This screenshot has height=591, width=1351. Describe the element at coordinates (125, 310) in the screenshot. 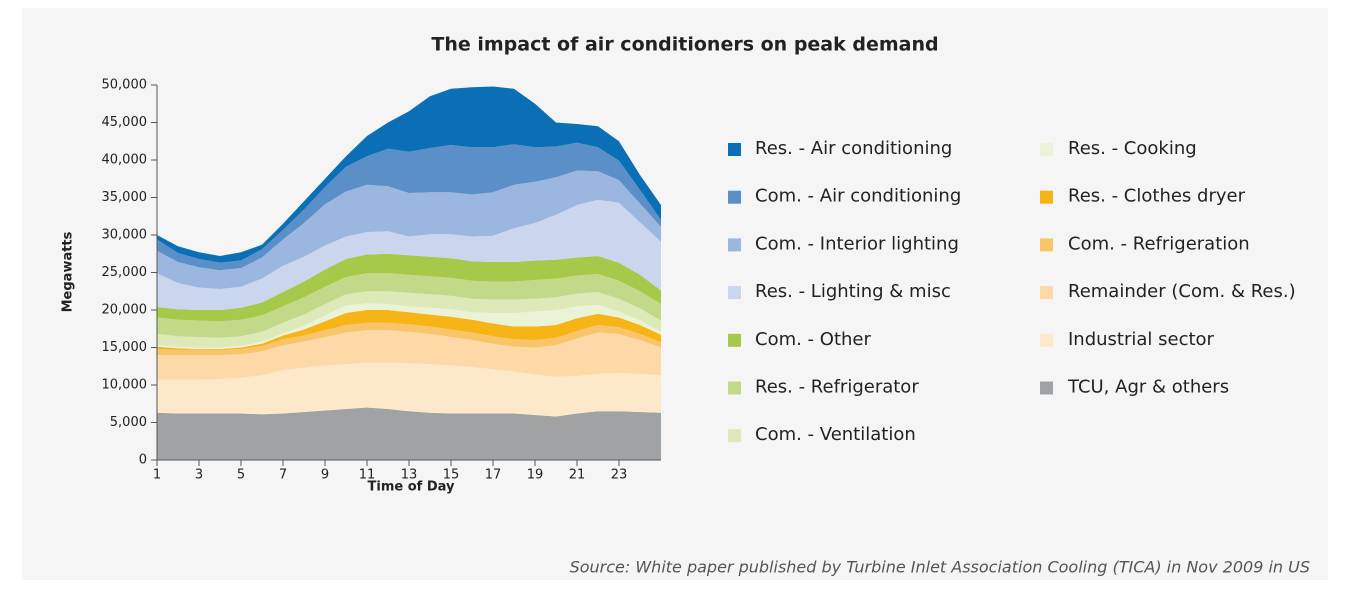

I see `y-tick-label: 20,000` at that location.